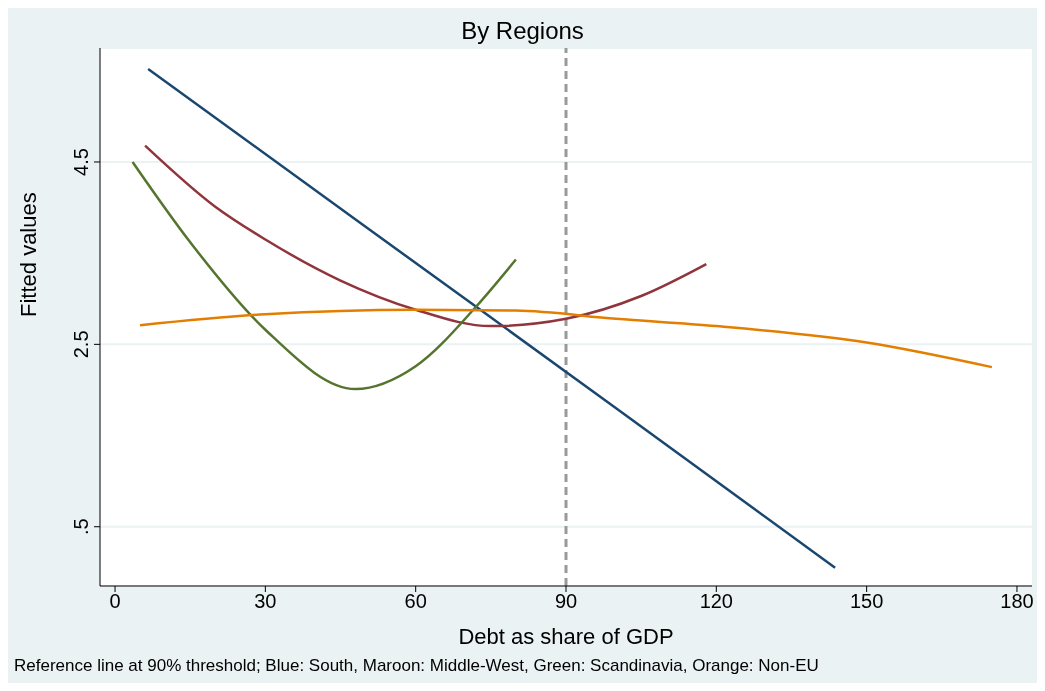 The width and height of the screenshot is (1045, 691). What do you see at coordinates (716, 601) in the screenshot?
I see `x-tick-label: 120` at bounding box center [716, 601].